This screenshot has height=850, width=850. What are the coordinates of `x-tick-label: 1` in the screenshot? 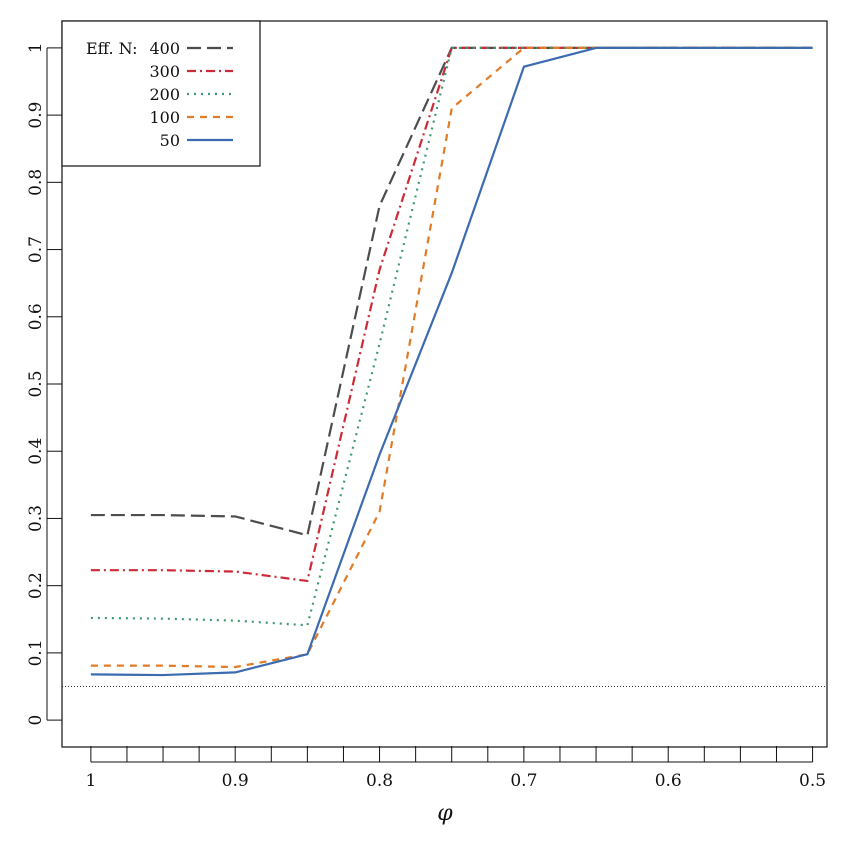 It's located at (90, 781).